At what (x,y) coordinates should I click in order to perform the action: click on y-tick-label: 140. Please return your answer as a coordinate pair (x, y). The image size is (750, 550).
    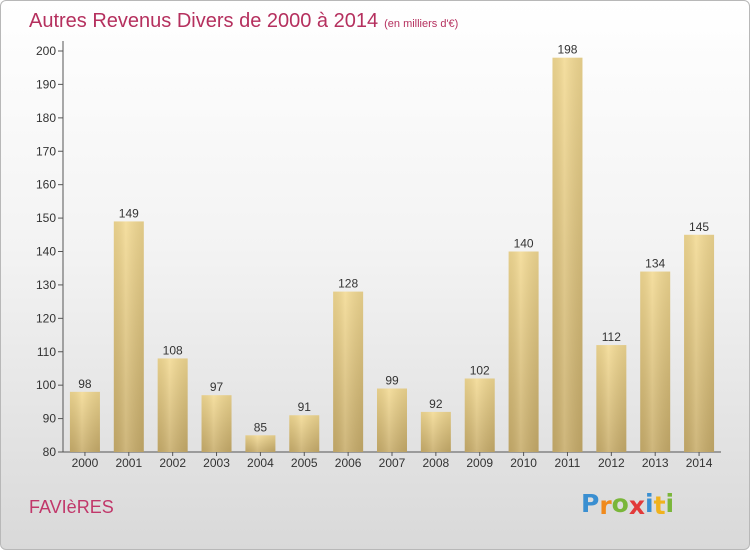
    Looking at the image, I should click on (46, 252).